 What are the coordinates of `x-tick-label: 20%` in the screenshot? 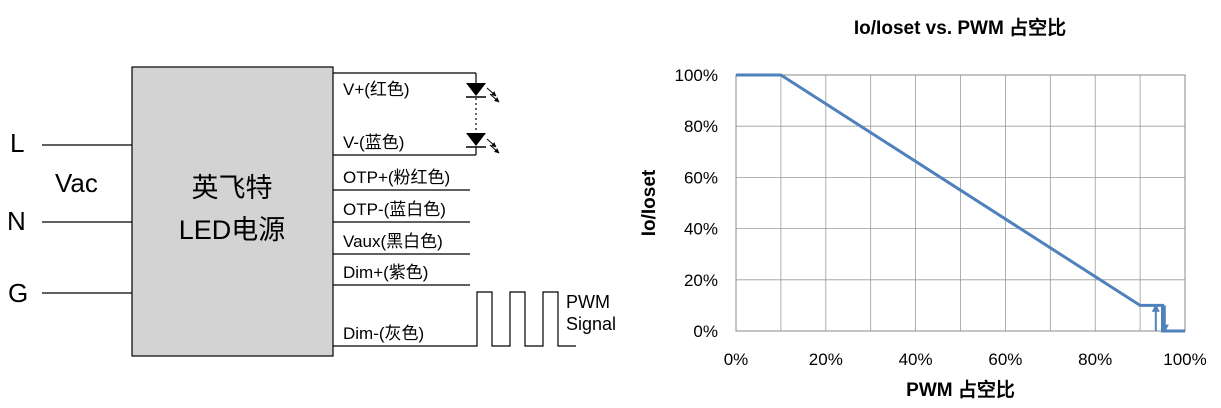 It's located at (826, 359).